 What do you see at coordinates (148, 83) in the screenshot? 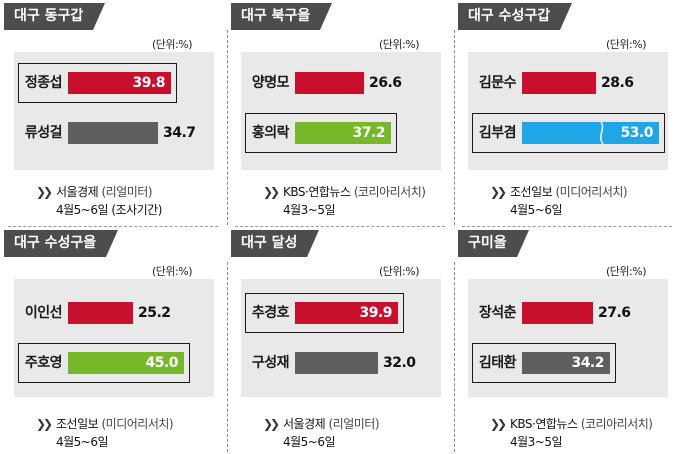
I see `data-label: 39.8` at bounding box center [148, 83].